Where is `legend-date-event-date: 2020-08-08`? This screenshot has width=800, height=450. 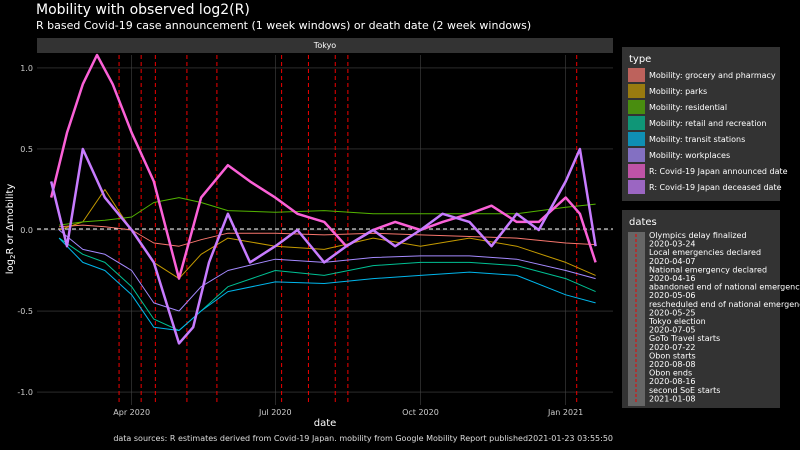 legend-date-event-date: 2020-08-08 is located at coordinates (672, 364).